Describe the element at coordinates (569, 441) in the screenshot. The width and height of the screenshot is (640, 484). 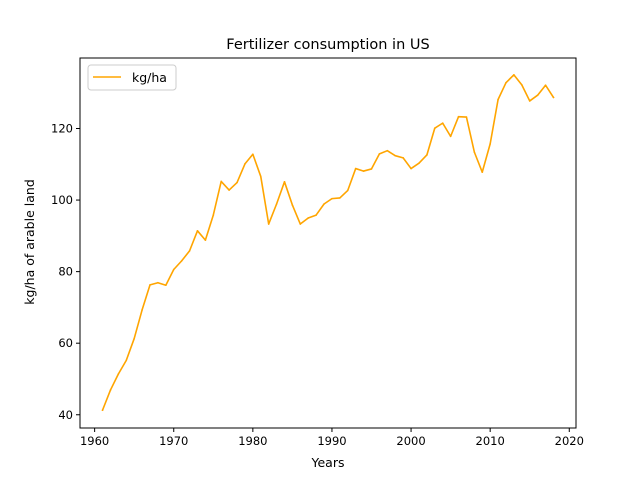
I see `x-tick-label: 2020` at that location.